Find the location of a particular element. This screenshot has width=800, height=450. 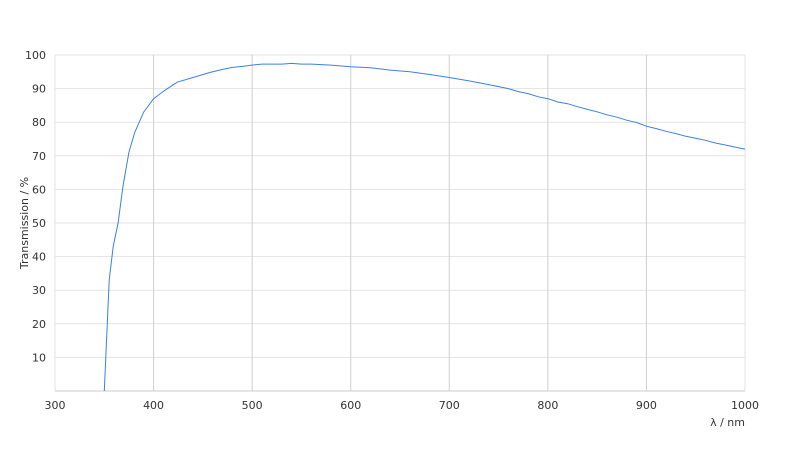

y-tick-label: 60 is located at coordinates (39, 189).